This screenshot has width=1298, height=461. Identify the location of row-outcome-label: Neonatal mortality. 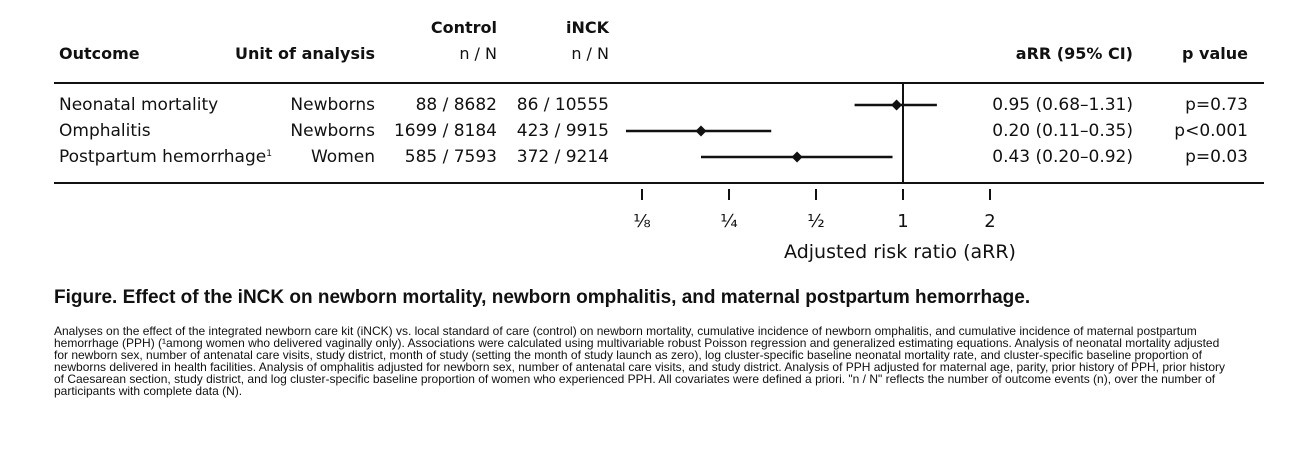
(139, 105).